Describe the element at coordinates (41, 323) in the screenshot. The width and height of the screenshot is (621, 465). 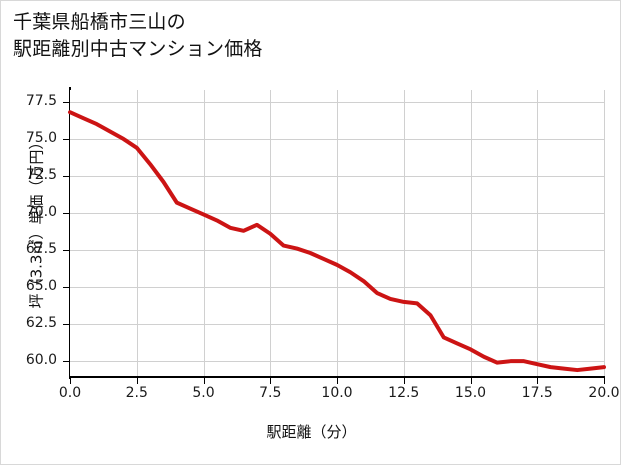
I see `y-tick-label: 62.5` at that location.